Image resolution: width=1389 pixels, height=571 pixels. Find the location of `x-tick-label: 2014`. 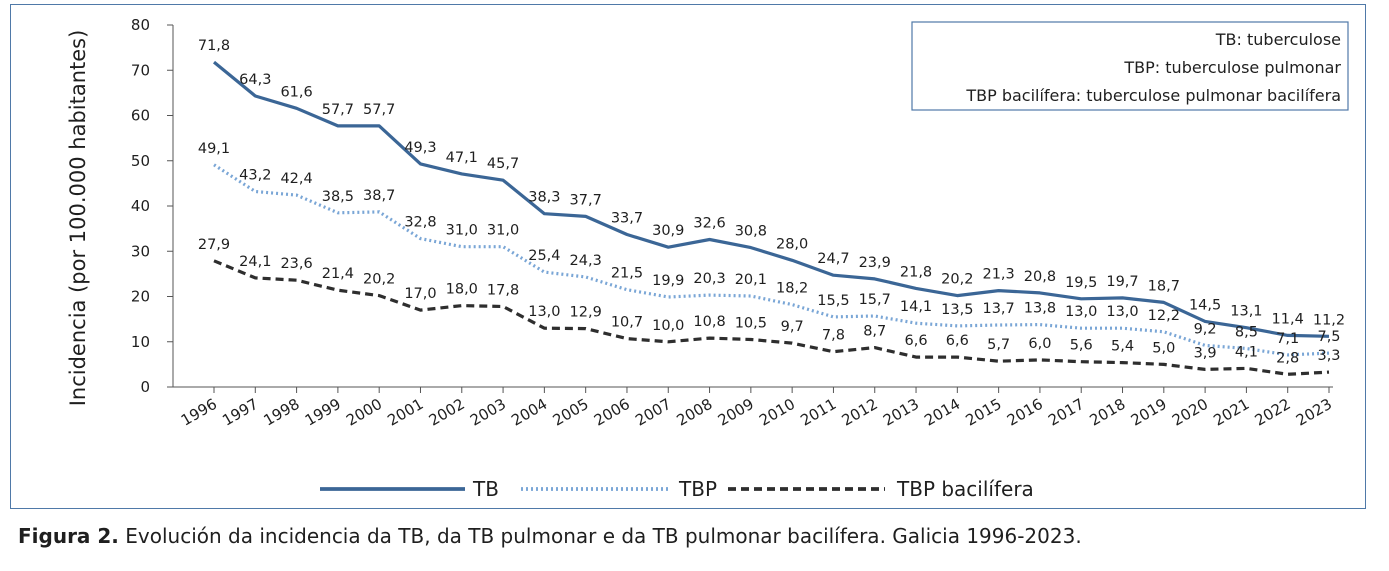

x-tick-label: 2014 is located at coordinates (942, 412).